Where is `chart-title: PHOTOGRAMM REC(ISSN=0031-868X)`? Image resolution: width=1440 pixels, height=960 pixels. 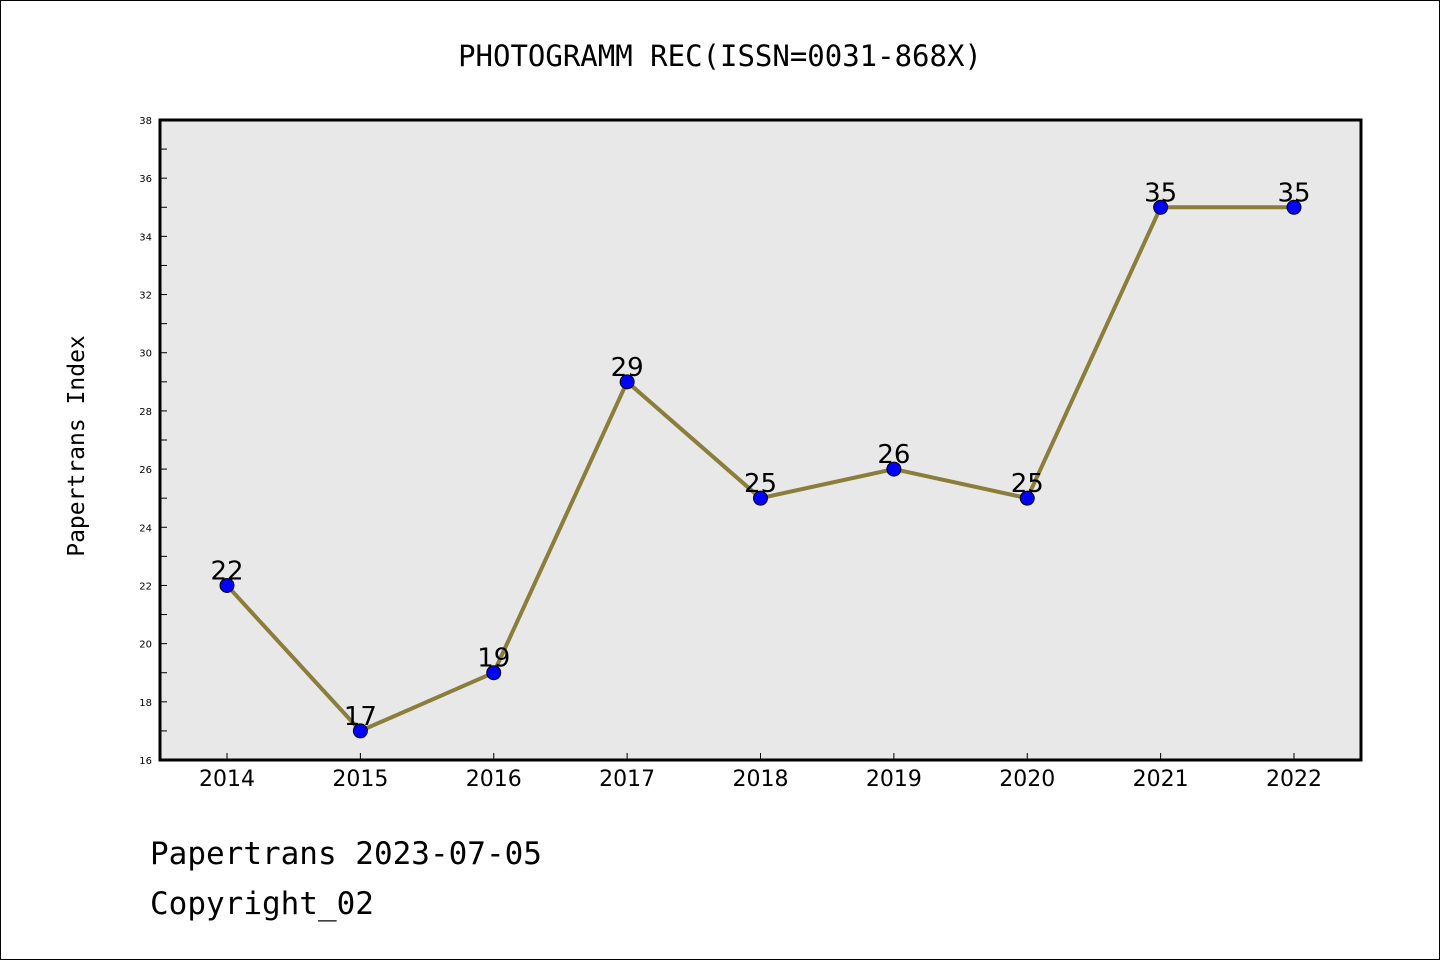
chart-title: PHOTOGRAMM REC(ISSN=0031-868X) is located at coordinates (720, 56).